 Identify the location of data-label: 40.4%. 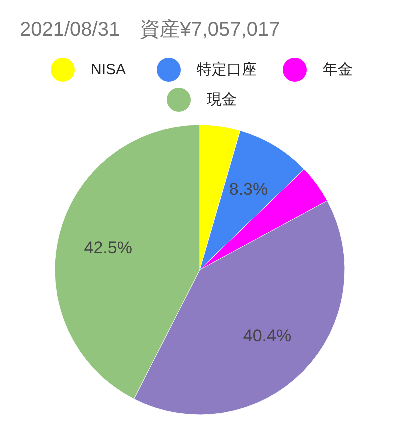
(267, 336).